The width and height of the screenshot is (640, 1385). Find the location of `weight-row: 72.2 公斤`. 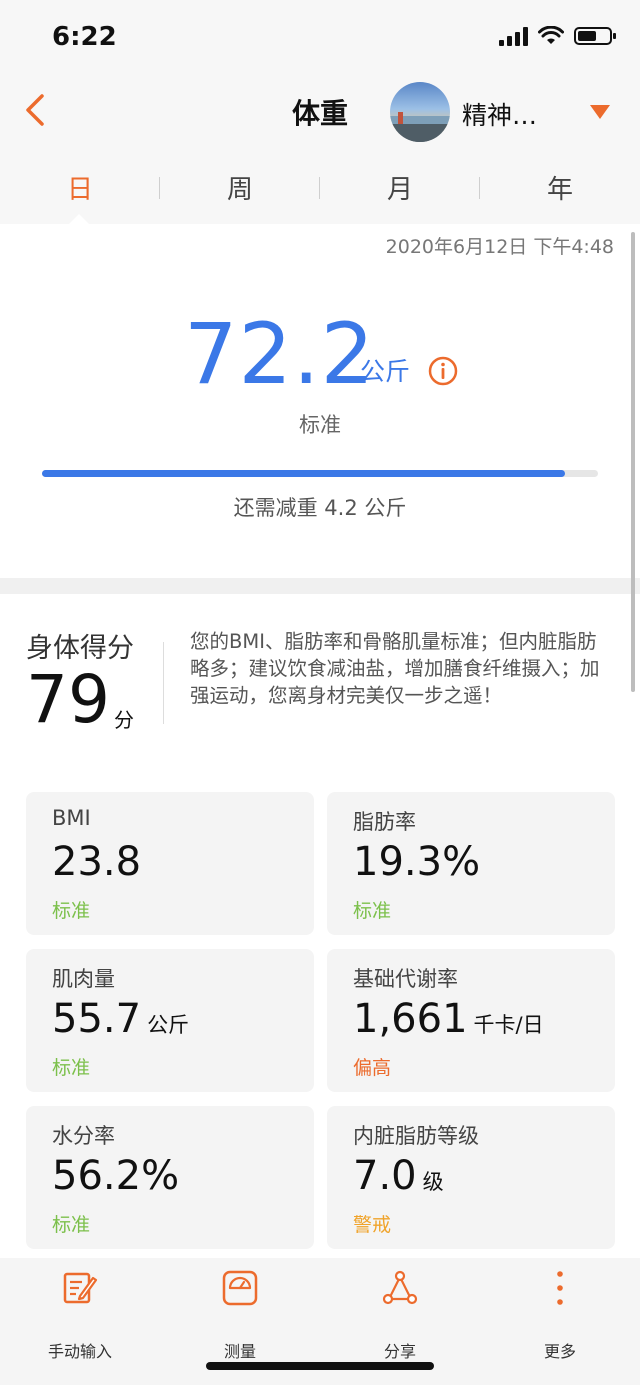

weight-row: 72.2 公斤 is located at coordinates (320, 354).